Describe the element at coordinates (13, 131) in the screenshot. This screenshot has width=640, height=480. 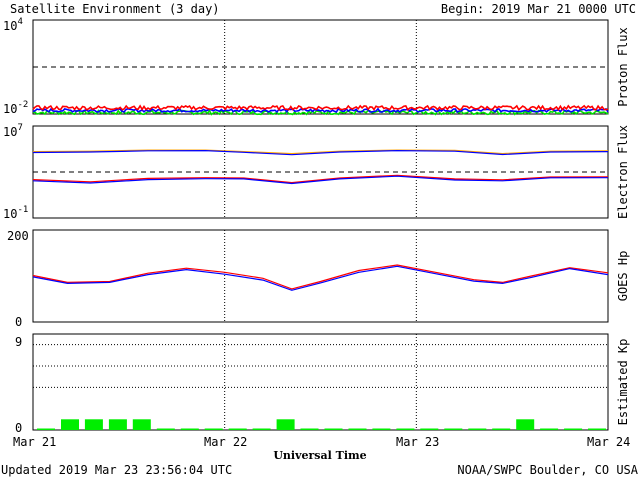
I see `electron-ymax-label: 107` at that location.